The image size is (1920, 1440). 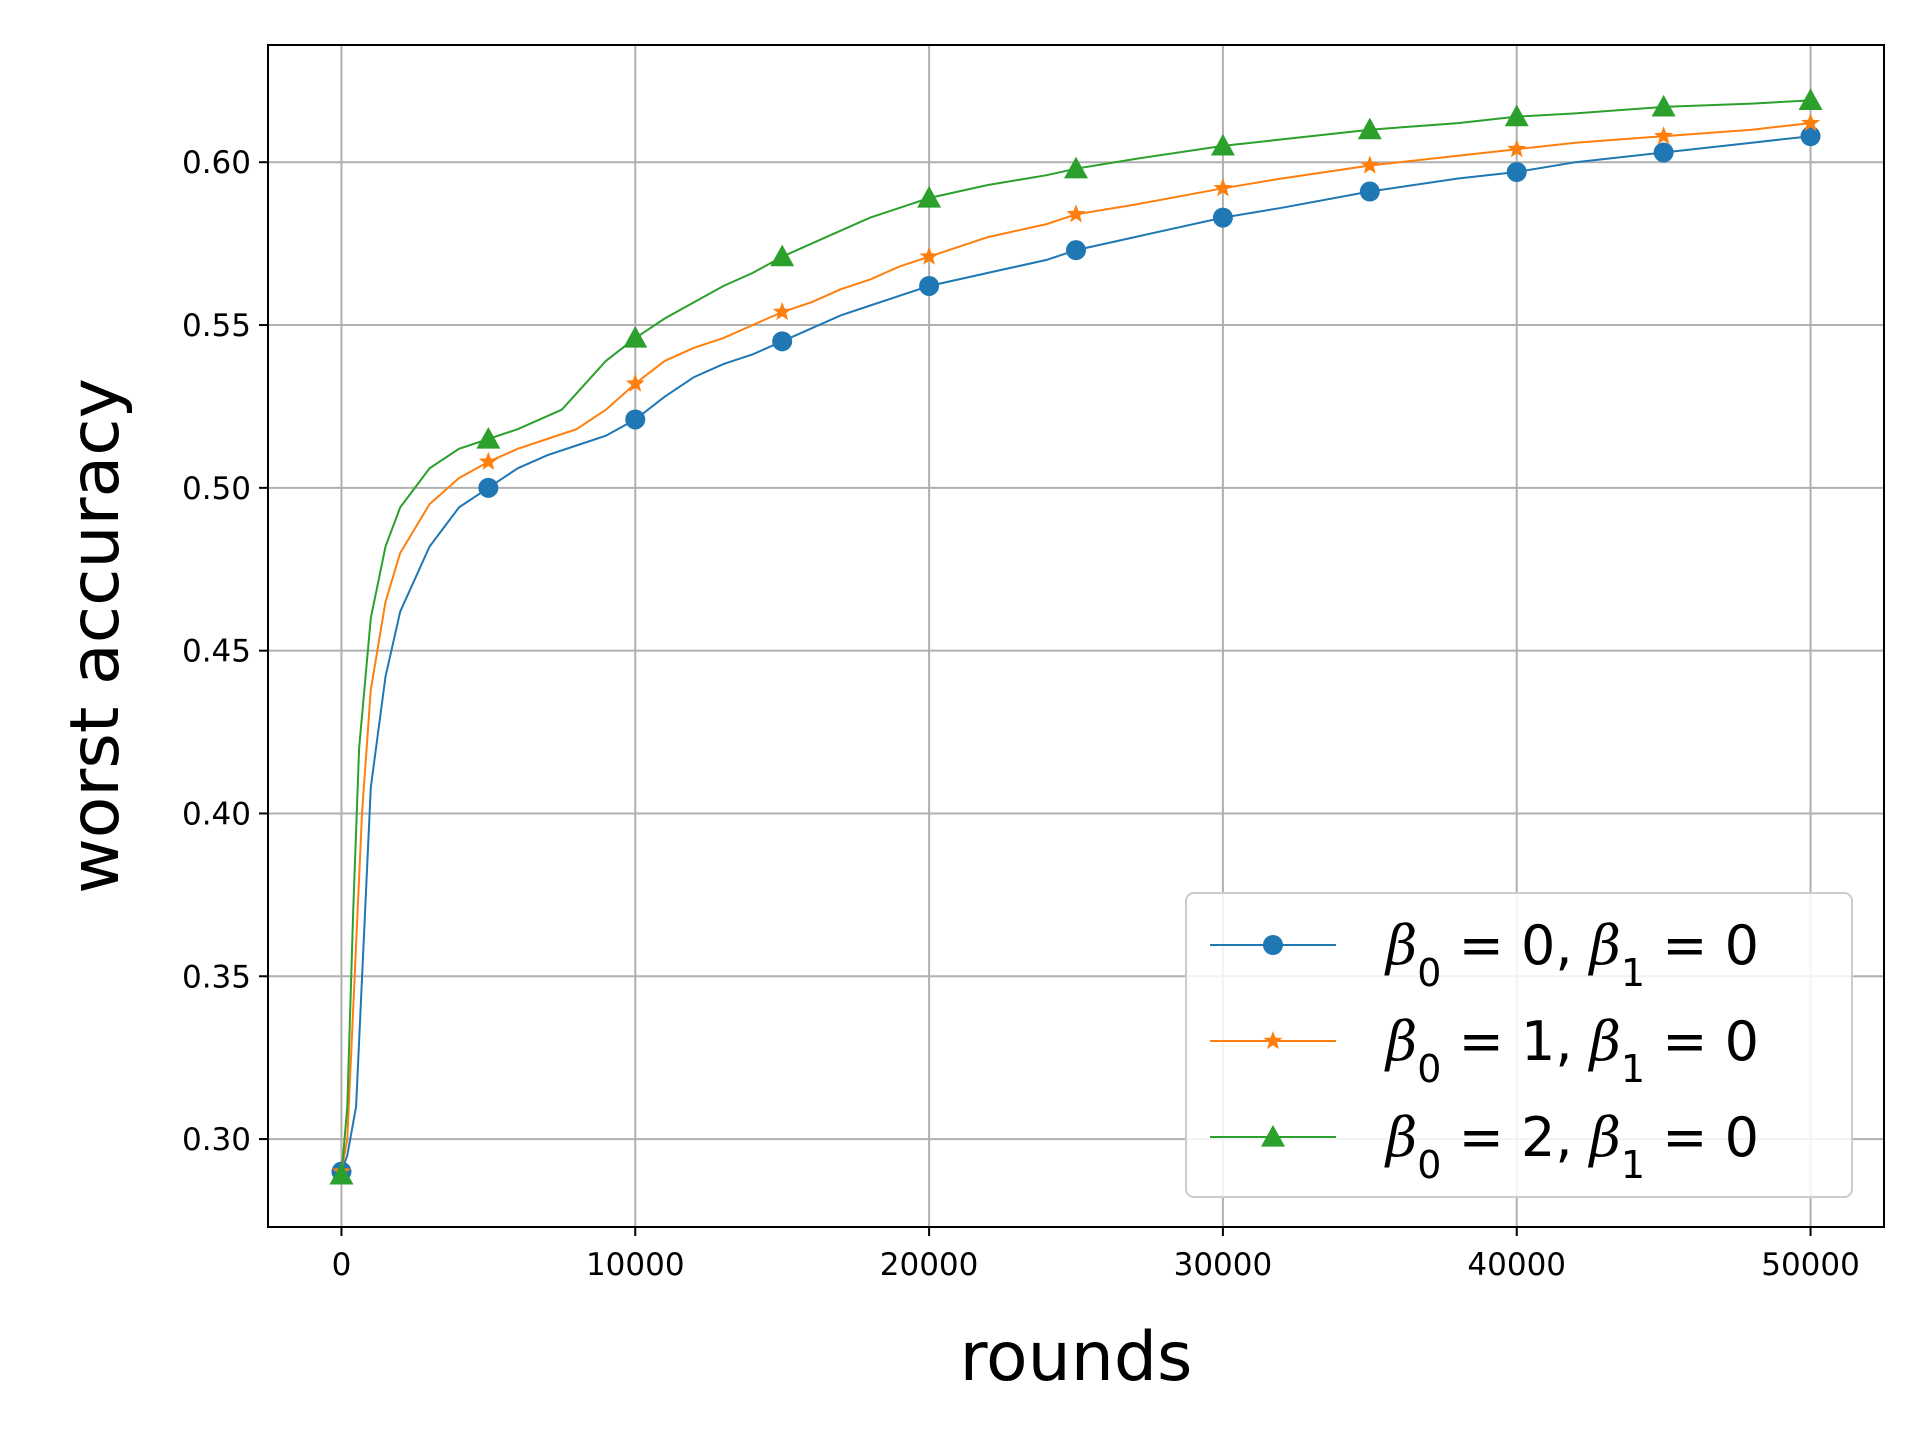 What do you see at coordinates (95, 636) in the screenshot?
I see `y-axis-title: worst accuracy` at bounding box center [95, 636].